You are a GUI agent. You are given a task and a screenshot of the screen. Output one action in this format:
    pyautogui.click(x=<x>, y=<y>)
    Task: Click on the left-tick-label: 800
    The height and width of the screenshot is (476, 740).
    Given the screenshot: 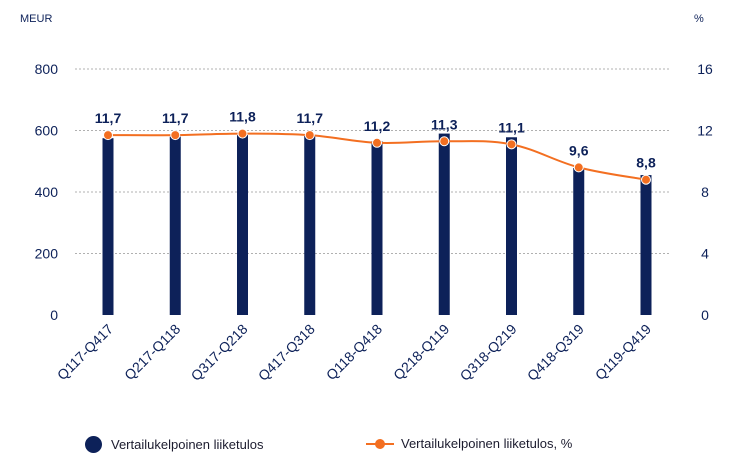 What is the action you would take?
    pyautogui.click(x=47, y=69)
    